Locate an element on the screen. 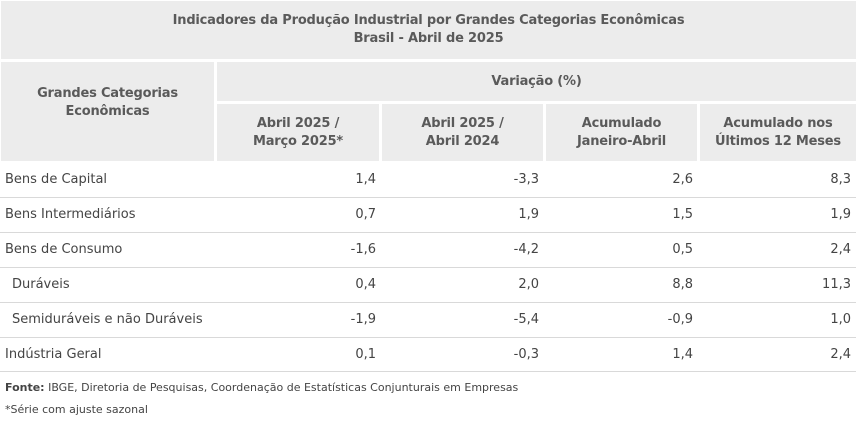 The height and width of the screenshot is (426, 858). row-label: Duráveis is located at coordinates (41, 284).